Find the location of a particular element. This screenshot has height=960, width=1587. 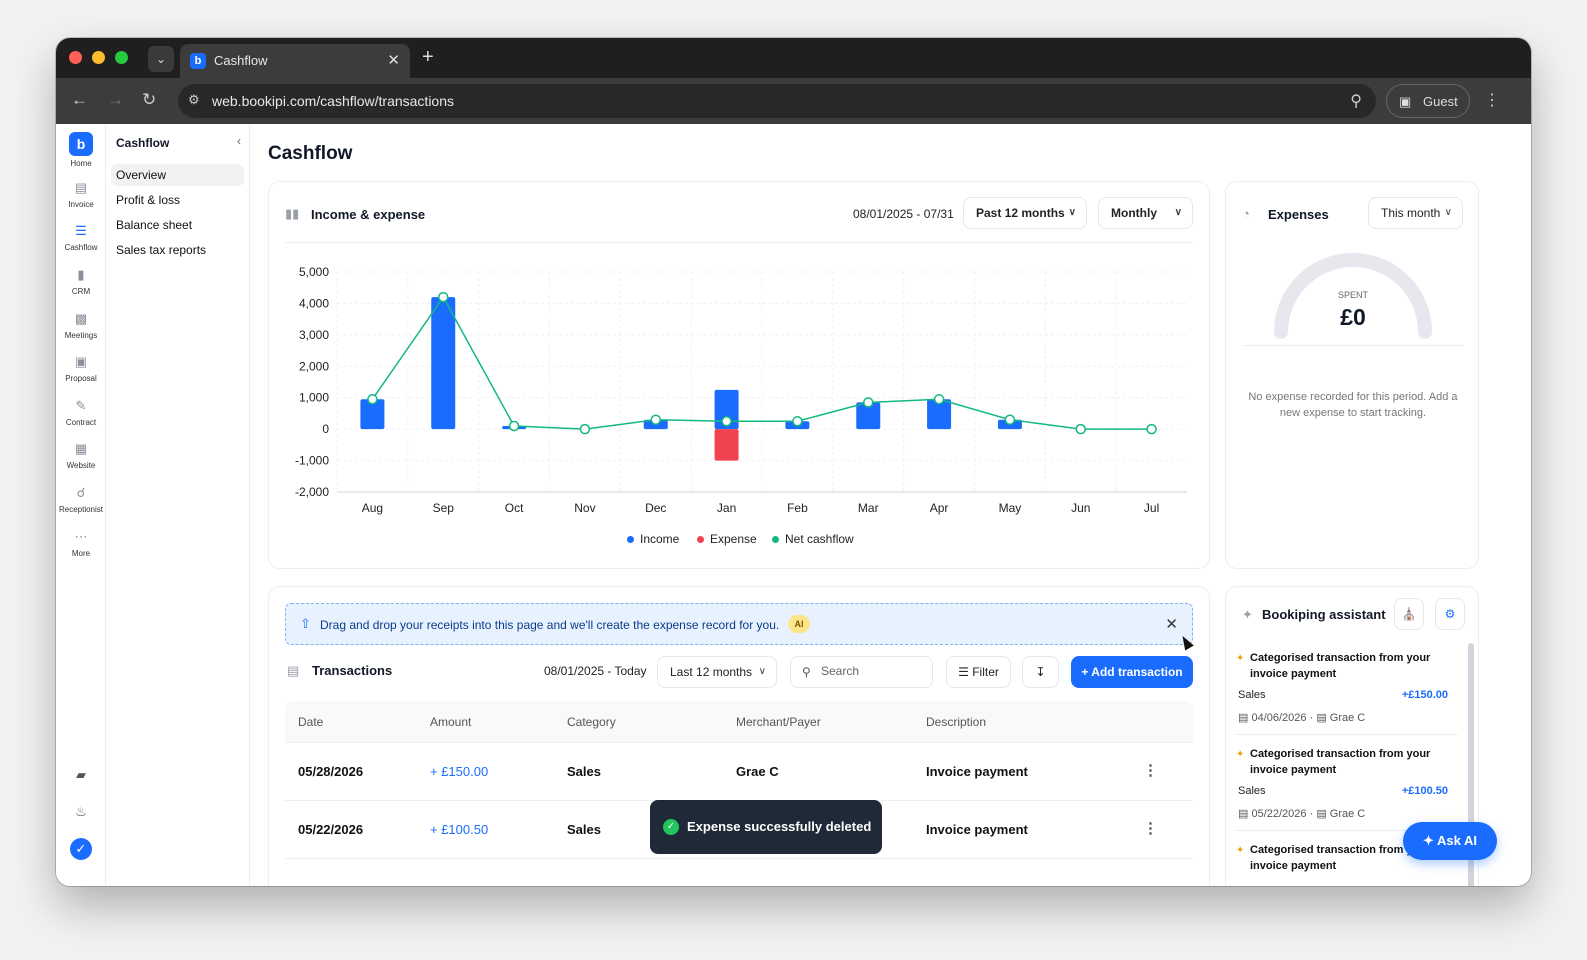

assistant-item-meta: ▤ 04/06/2026 · ▤ Grae C is located at coordinates (1302, 718).